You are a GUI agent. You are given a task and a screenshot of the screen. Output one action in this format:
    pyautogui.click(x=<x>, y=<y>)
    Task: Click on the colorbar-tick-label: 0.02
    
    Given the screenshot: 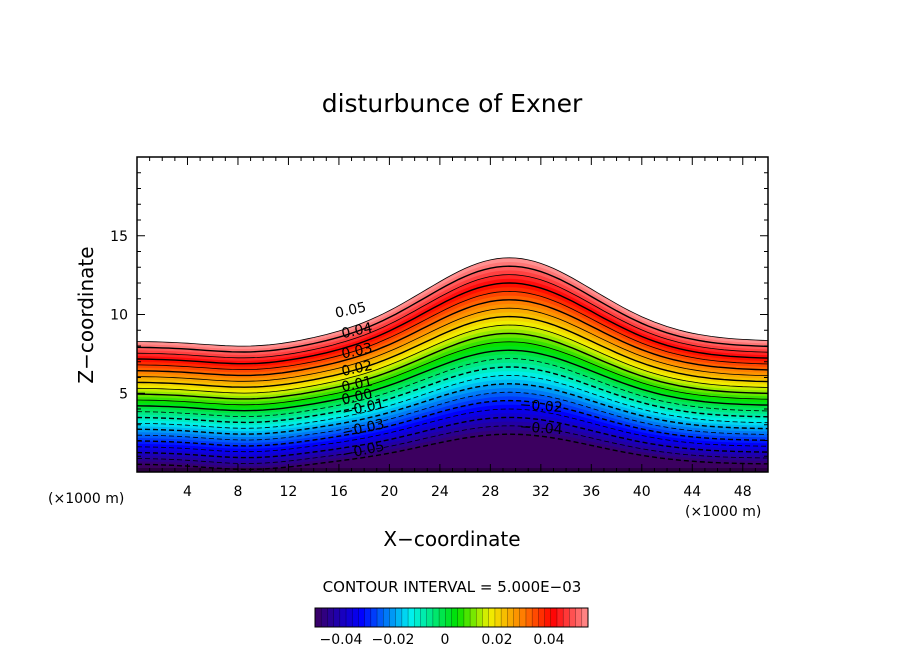 What is the action you would take?
    pyautogui.click(x=496, y=640)
    